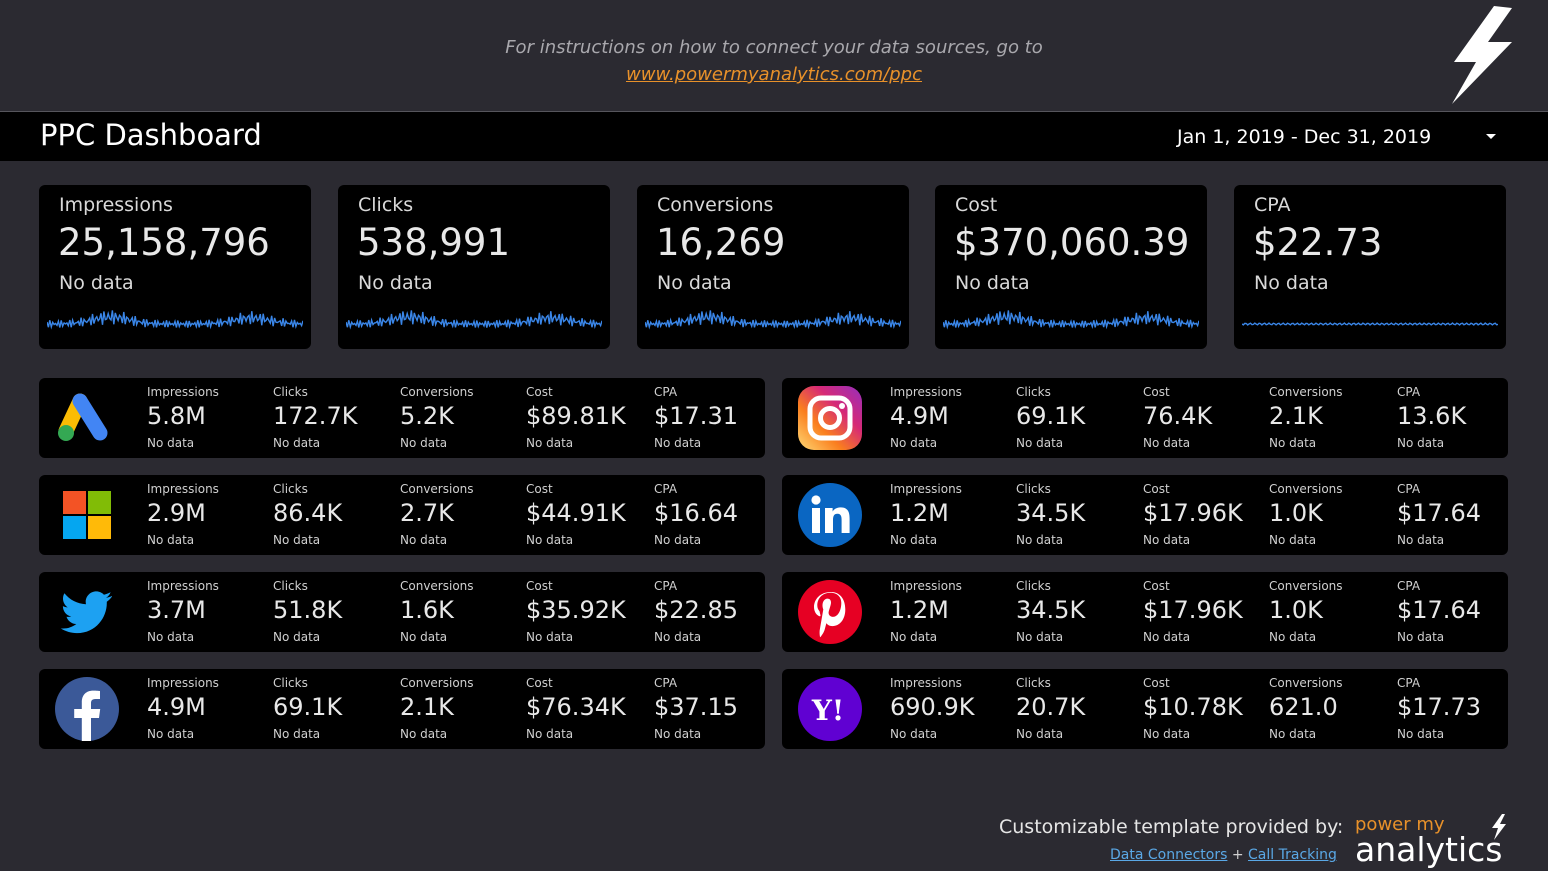 The image size is (1548, 871). I want to click on metric-cpa: CPA $16.64 No data, so click(714, 515).